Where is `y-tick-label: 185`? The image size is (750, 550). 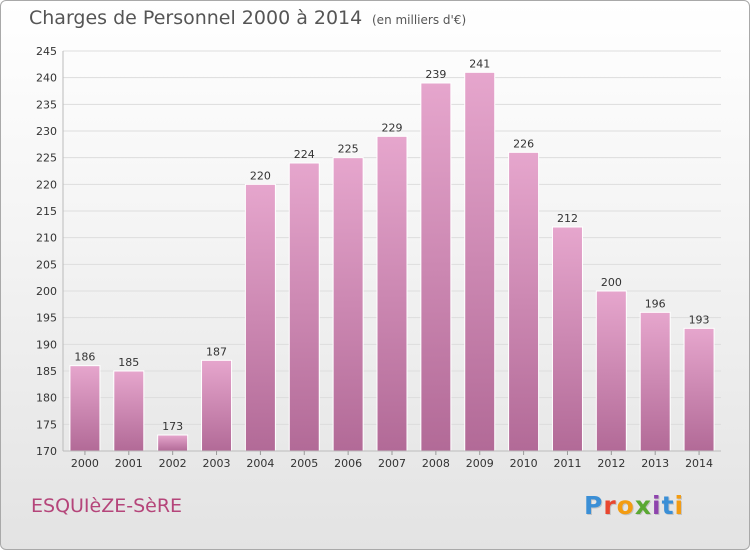 y-tick-label: 185 is located at coordinates (46, 371).